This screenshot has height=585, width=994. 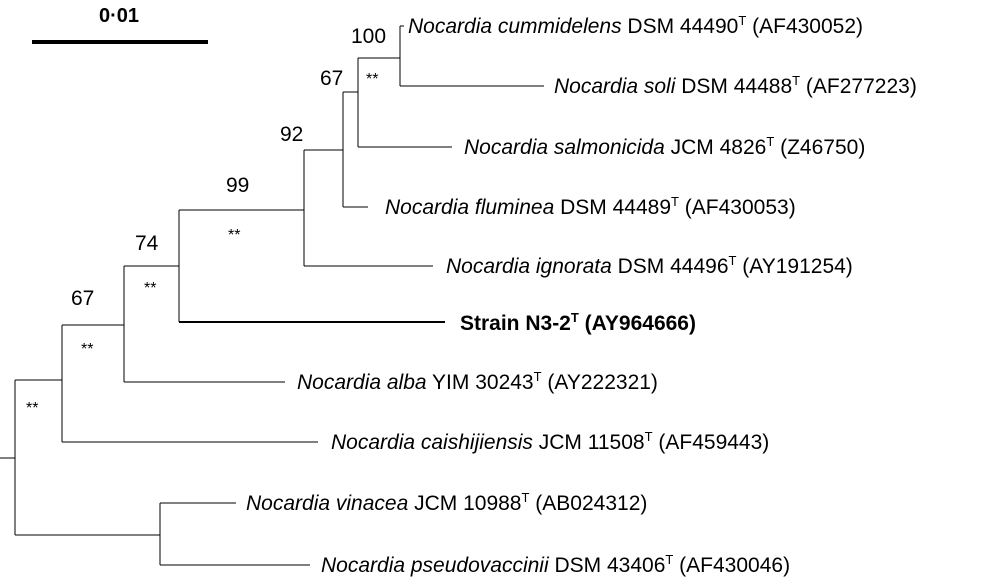 What do you see at coordinates (32, 408) in the screenshot?
I see `mark-5: **` at bounding box center [32, 408].